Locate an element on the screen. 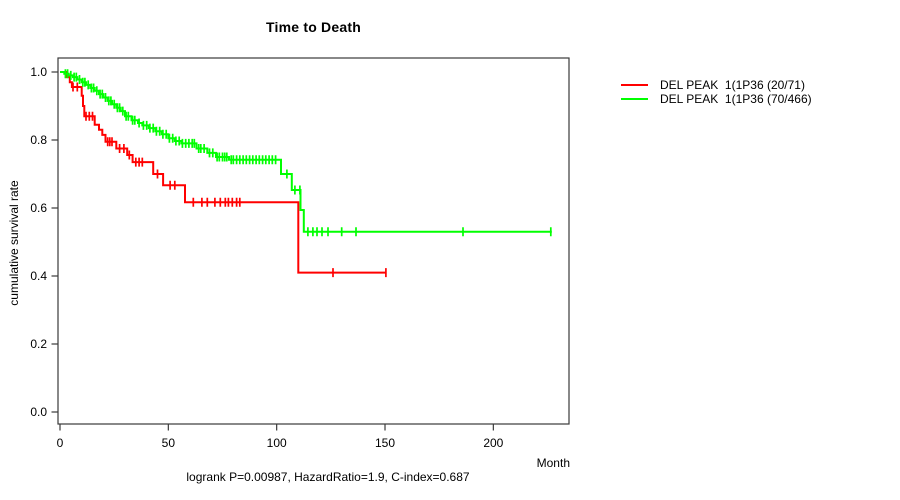 This screenshot has width=900, height=500. legend-label-group2: DEL PEAK 1(1P36 (70/466) is located at coordinates (736, 99).